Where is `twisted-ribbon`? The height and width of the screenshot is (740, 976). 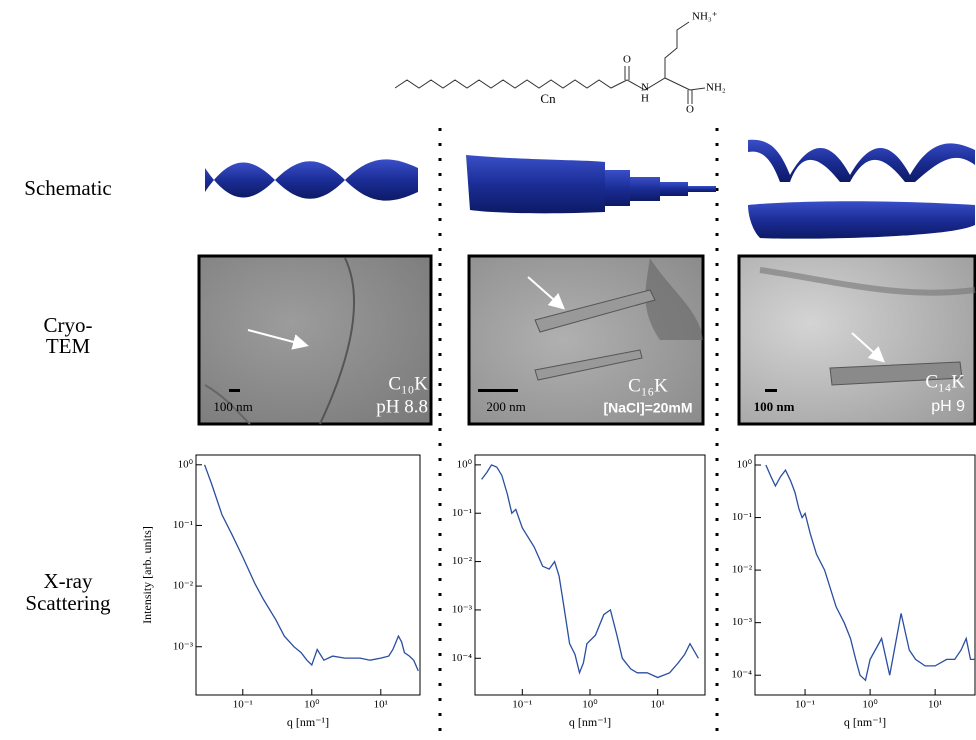
twisted-ribbon is located at coordinates (311, 180).